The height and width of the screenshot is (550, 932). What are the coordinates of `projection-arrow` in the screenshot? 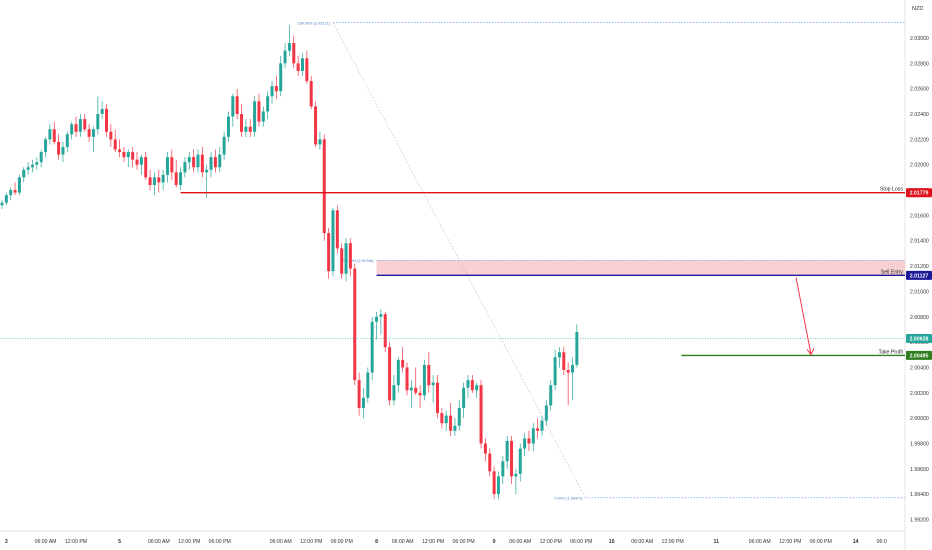 It's located at (803, 316).